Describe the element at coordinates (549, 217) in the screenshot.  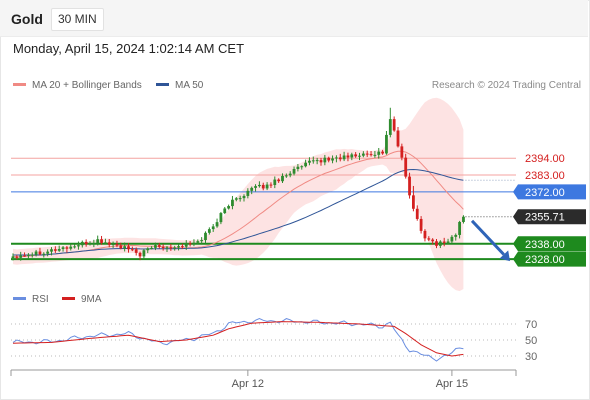
I see `level-label-last: 2355.71` at that location.